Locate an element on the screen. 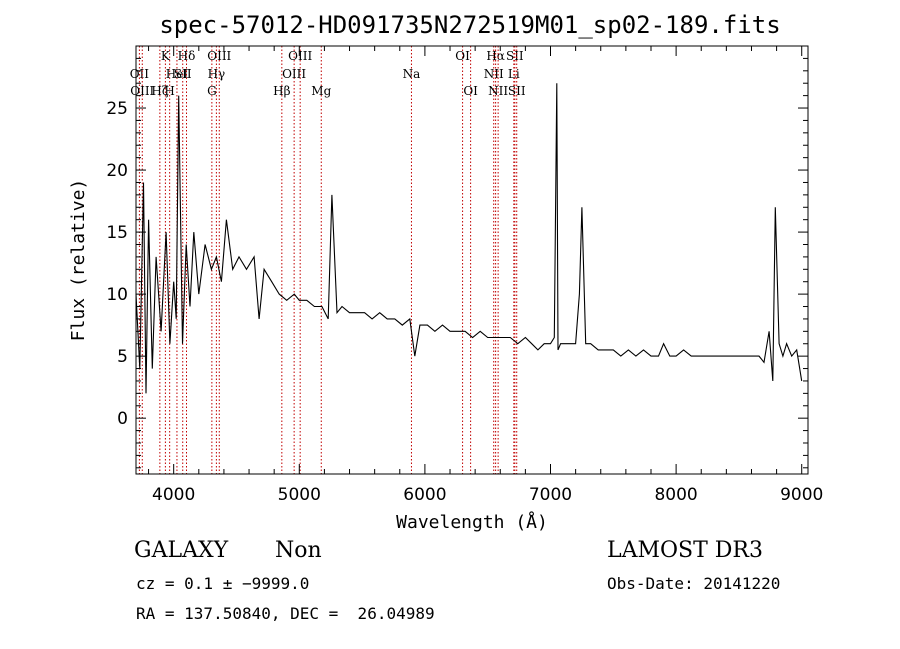  line-label-10: OIII is located at coordinates (219, 56).